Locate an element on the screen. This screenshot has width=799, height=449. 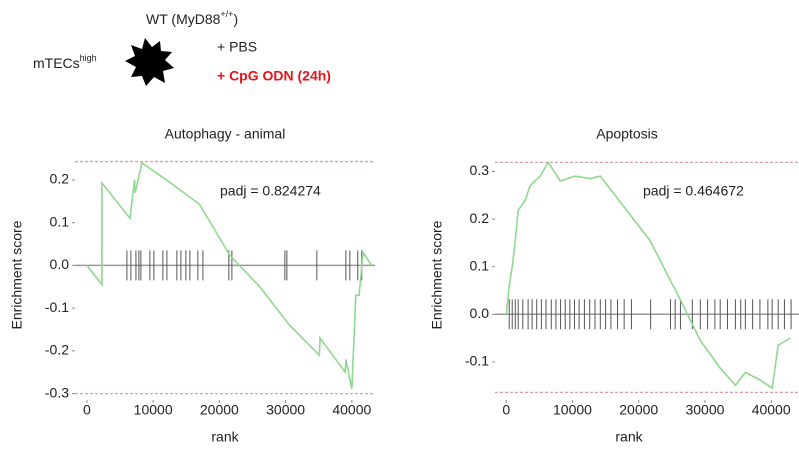
cells-sup: high is located at coordinates (88, 58).